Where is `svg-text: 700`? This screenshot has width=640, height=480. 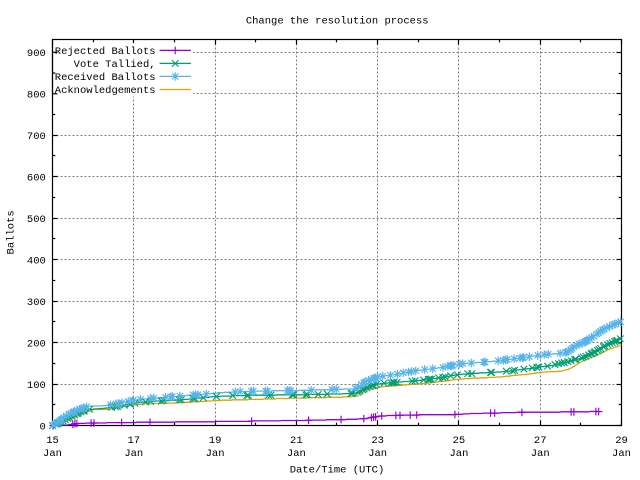 svg-text: 700 is located at coordinates (36, 137).